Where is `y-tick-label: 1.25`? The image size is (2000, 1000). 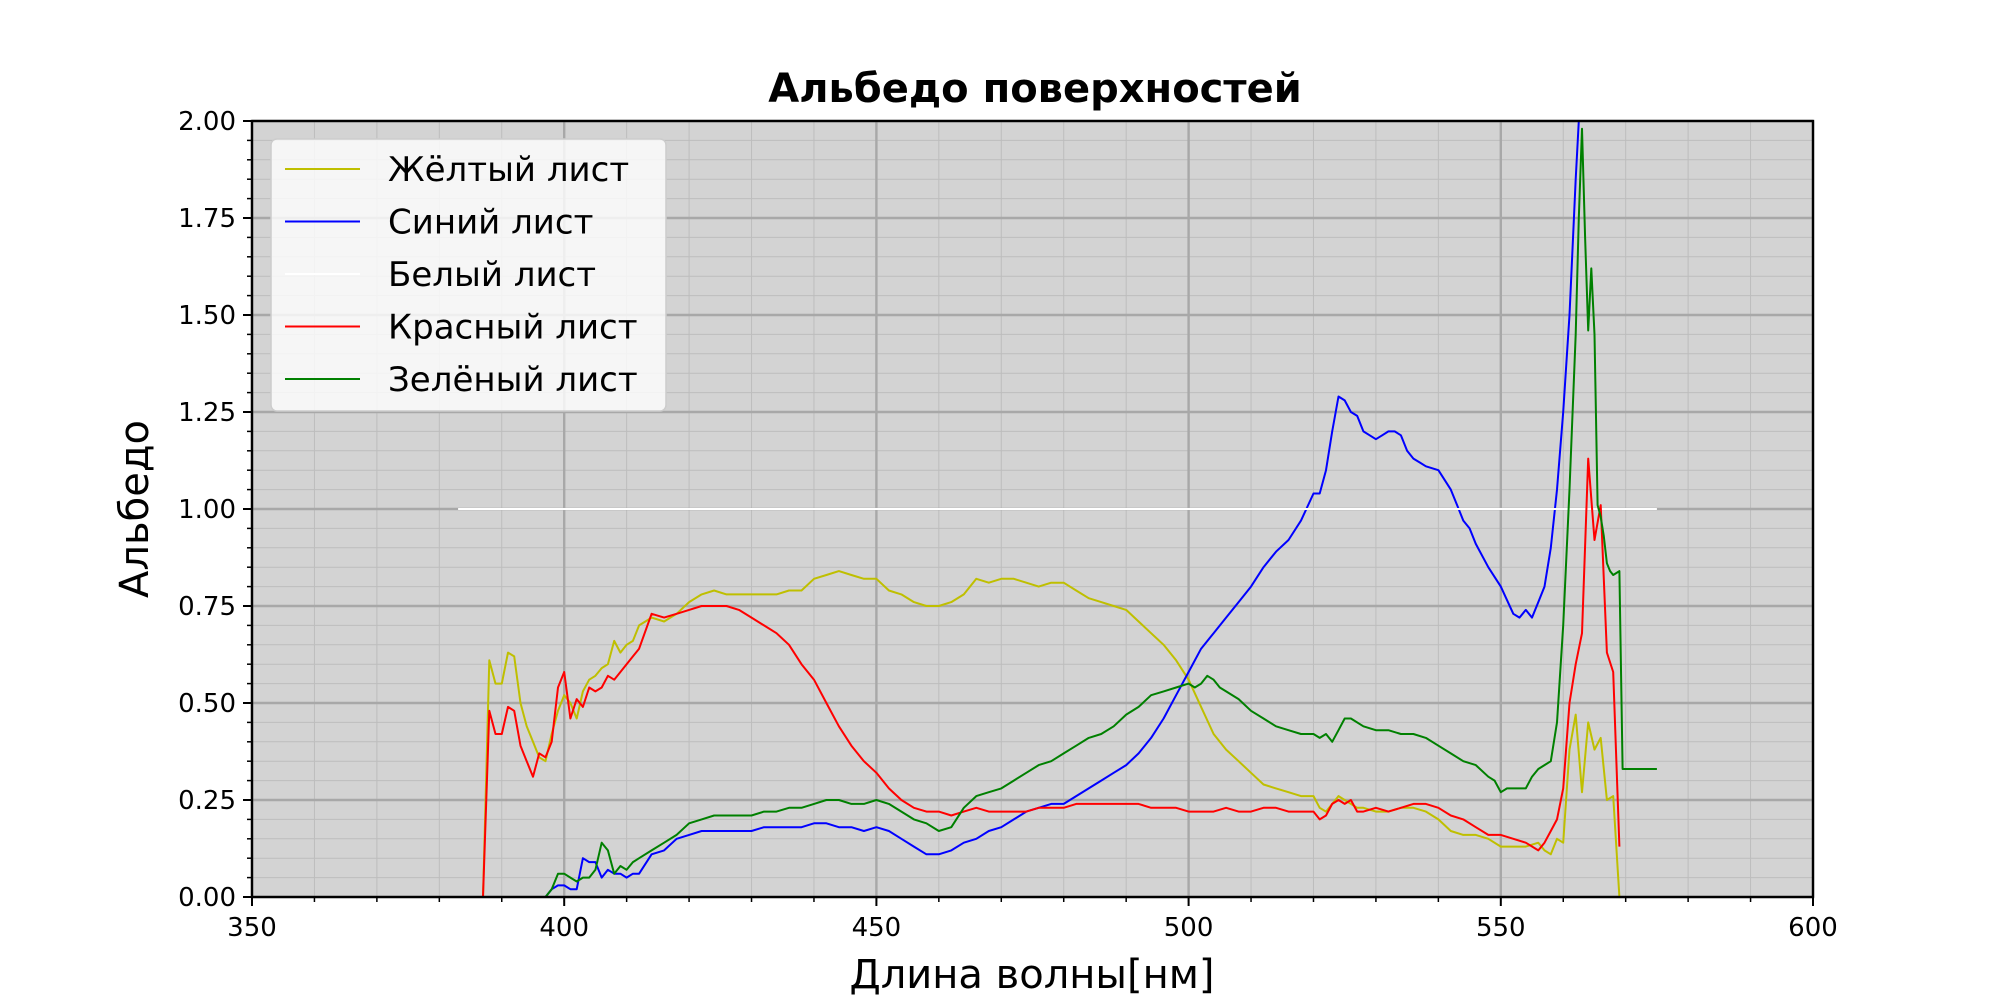
y-tick-label: 1.25 is located at coordinates (207, 413).